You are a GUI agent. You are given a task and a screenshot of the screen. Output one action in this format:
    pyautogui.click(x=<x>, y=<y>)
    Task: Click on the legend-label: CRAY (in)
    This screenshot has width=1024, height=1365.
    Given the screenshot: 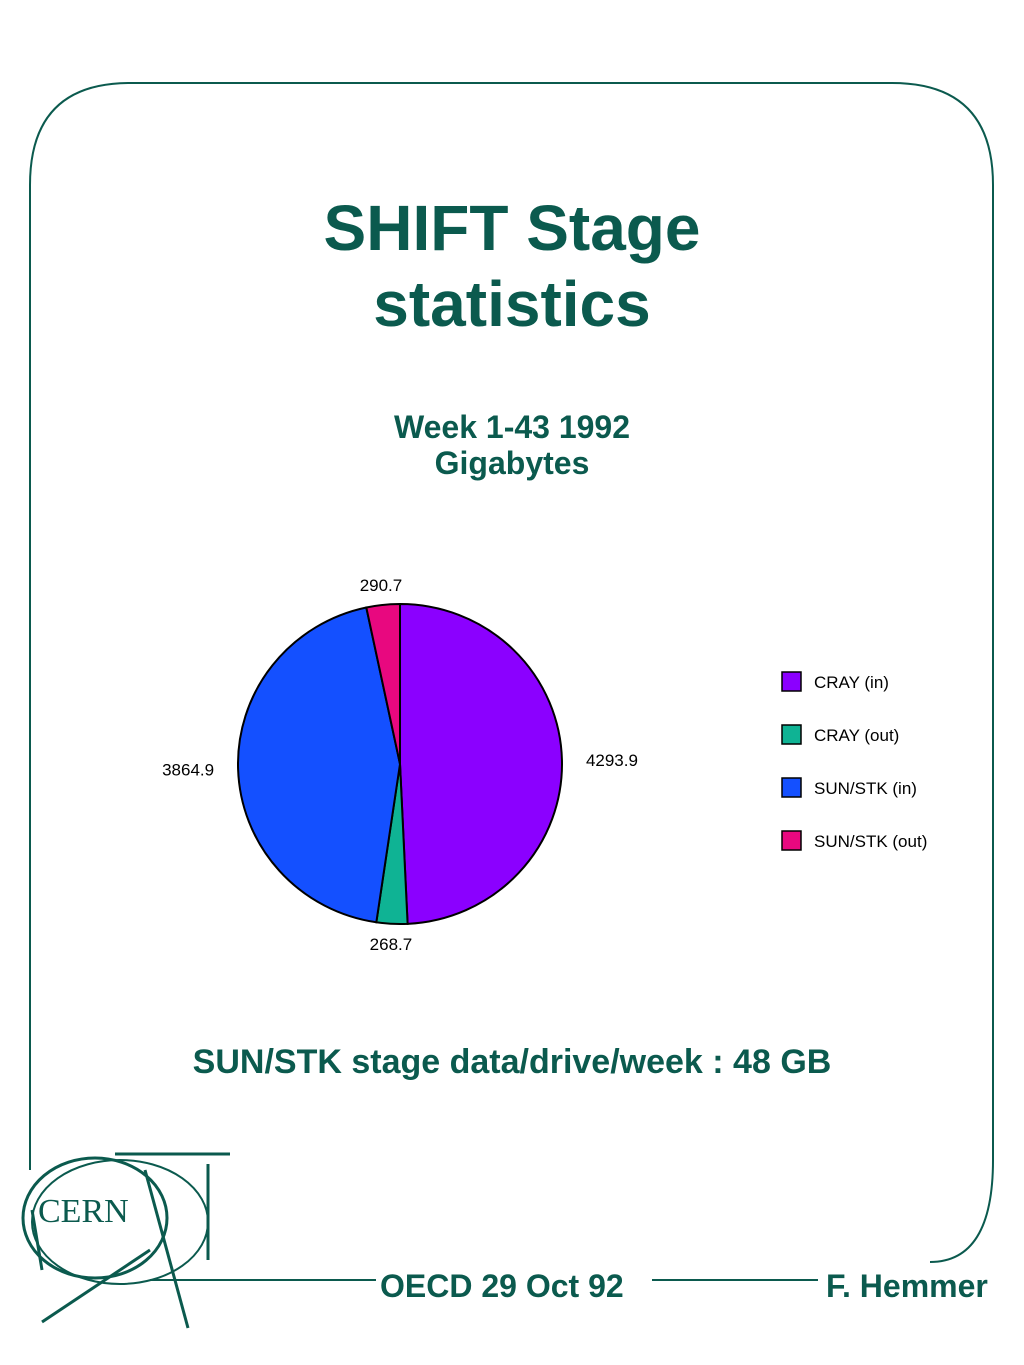 What is the action you would take?
    pyautogui.click(x=851, y=682)
    